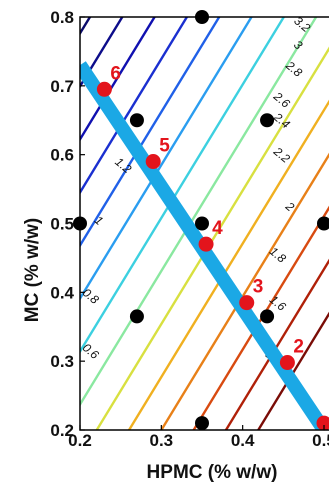  Describe the element at coordinates (243, 440) in the screenshot. I see `x-tick-label: 0.4` at that location.